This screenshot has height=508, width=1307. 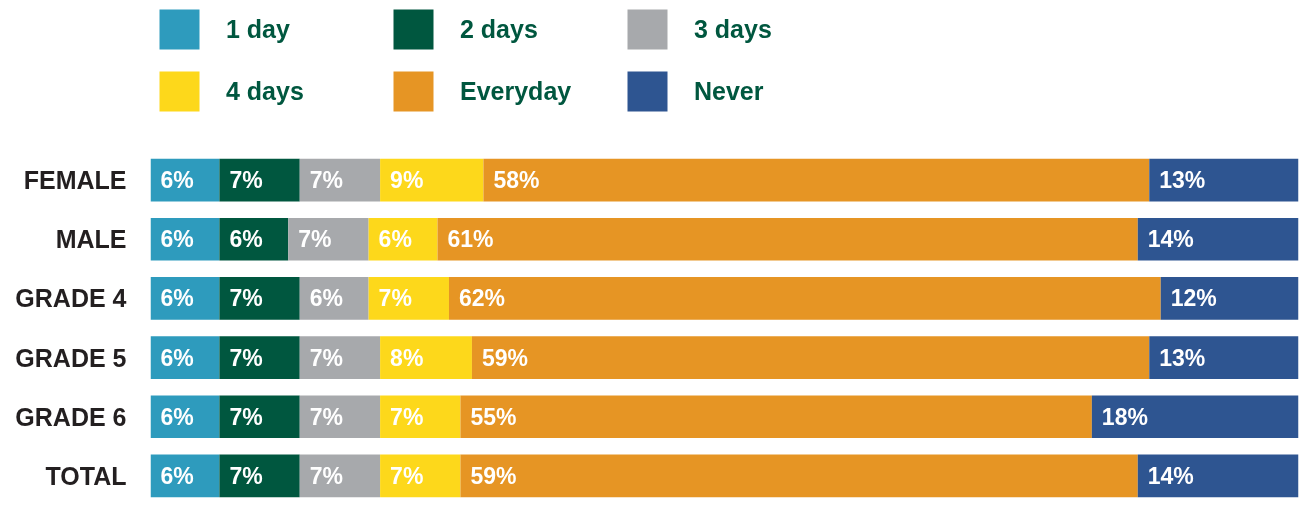 What do you see at coordinates (482, 298) in the screenshot?
I see `data-label: 62%` at bounding box center [482, 298].